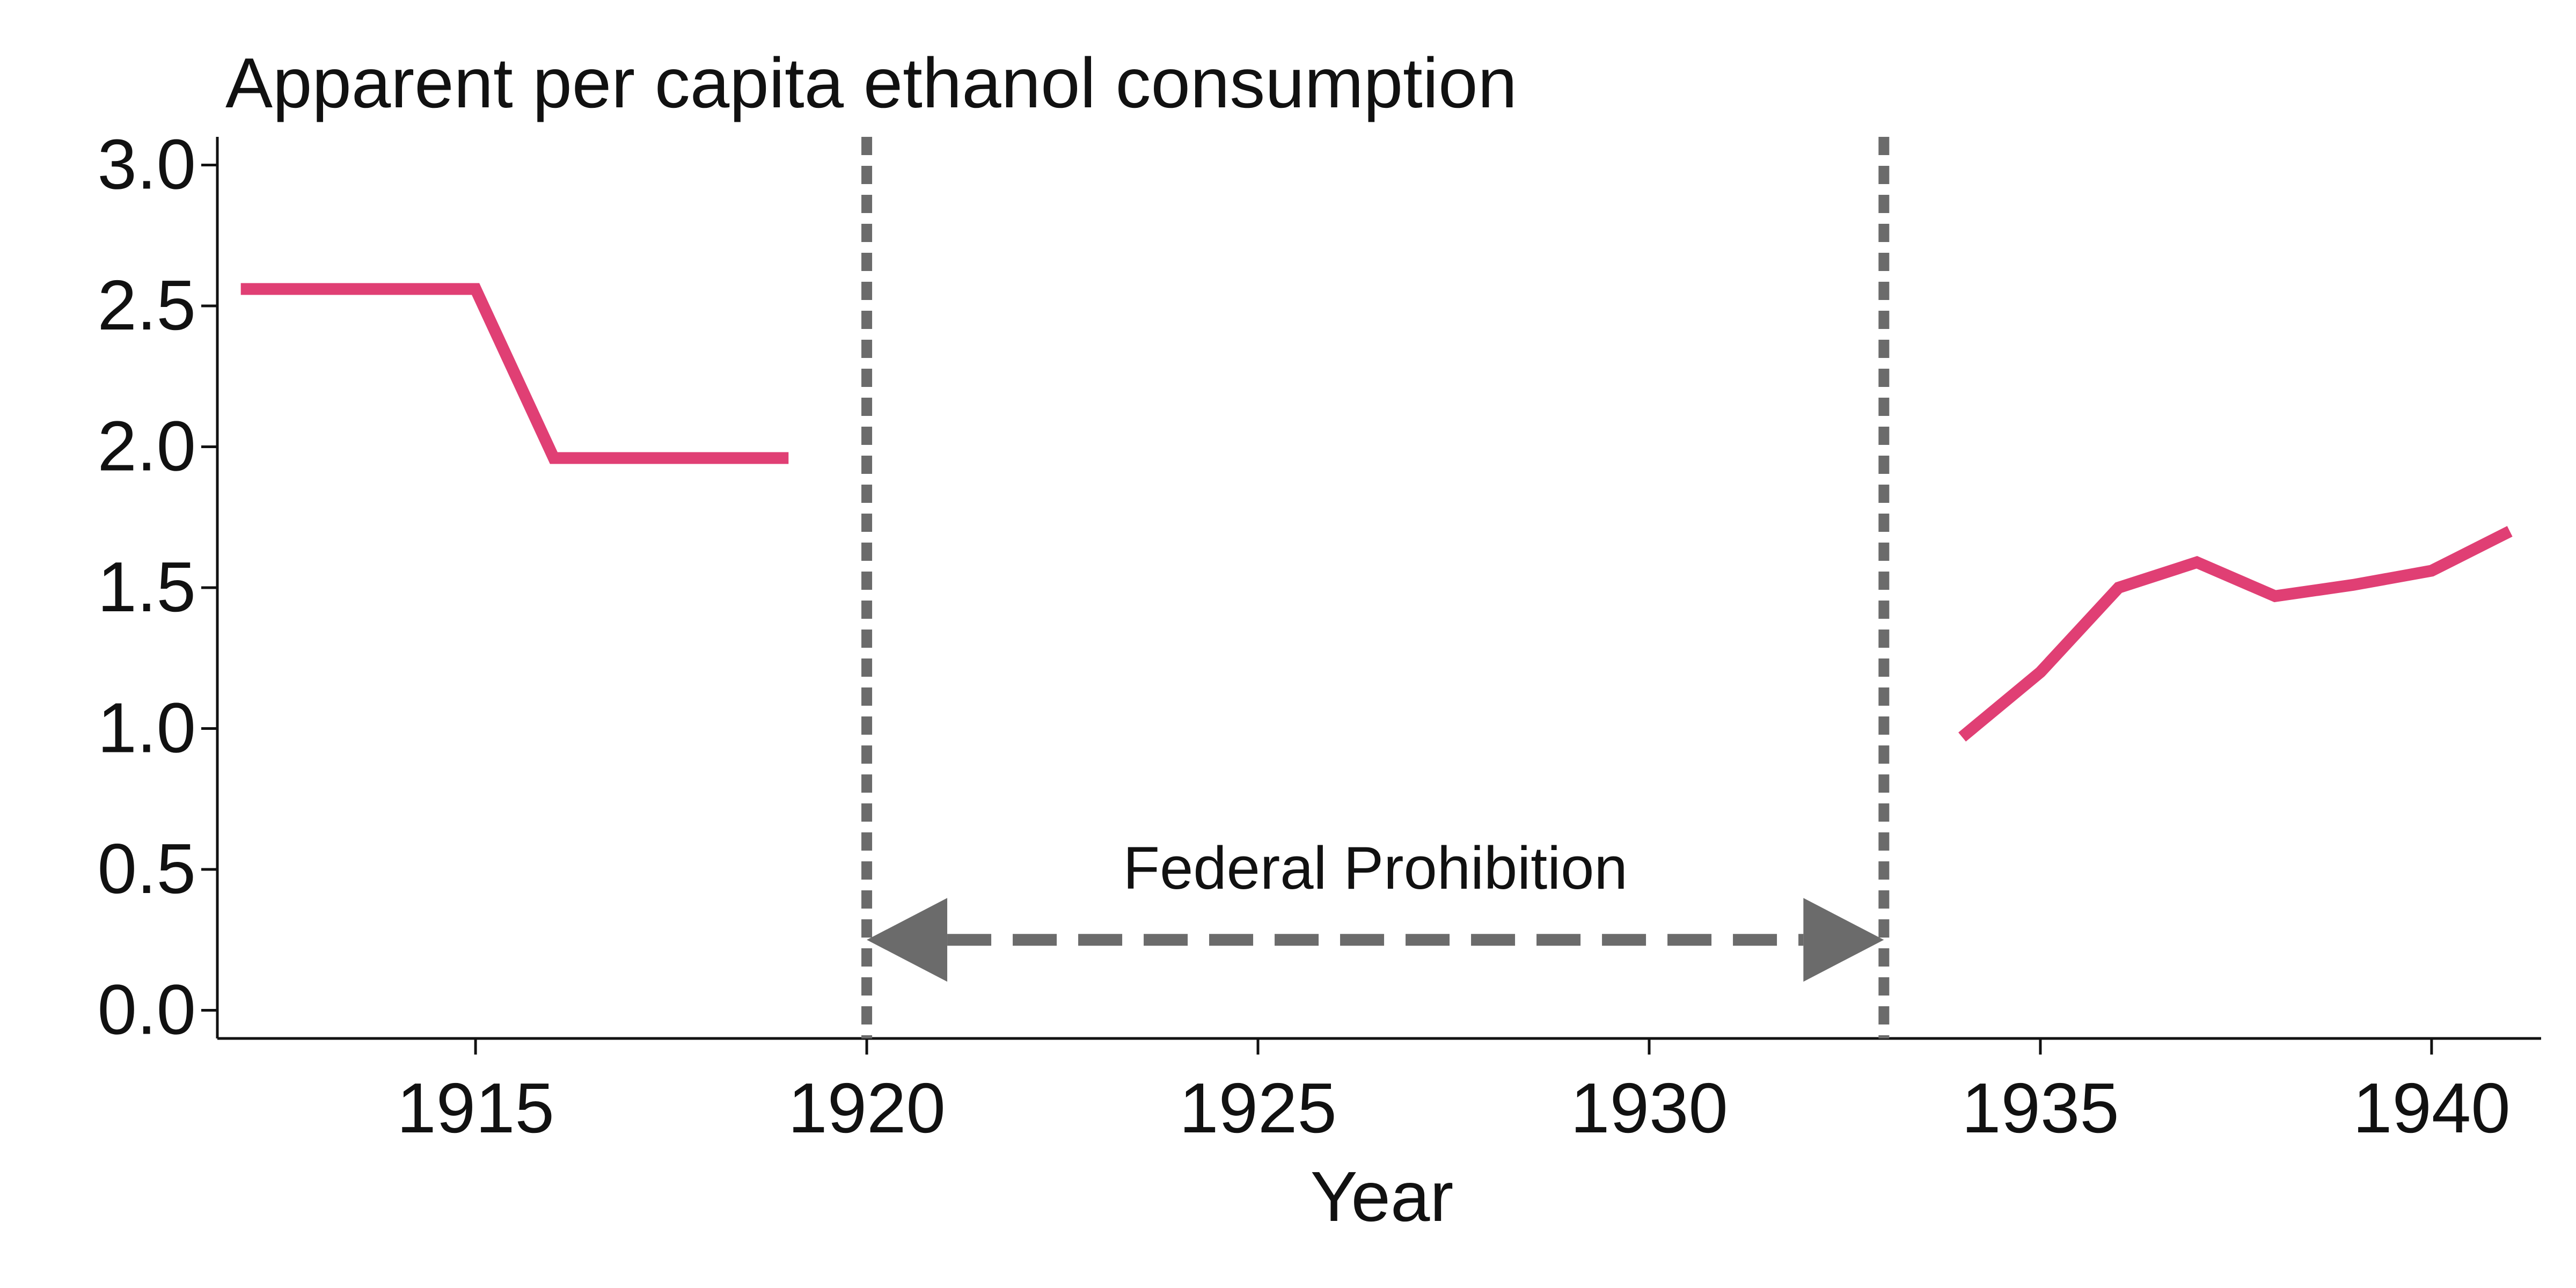 The image size is (2576, 1288). What do you see at coordinates (147, 446) in the screenshot?
I see `y-tick-label: 2.0` at bounding box center [147, 446].